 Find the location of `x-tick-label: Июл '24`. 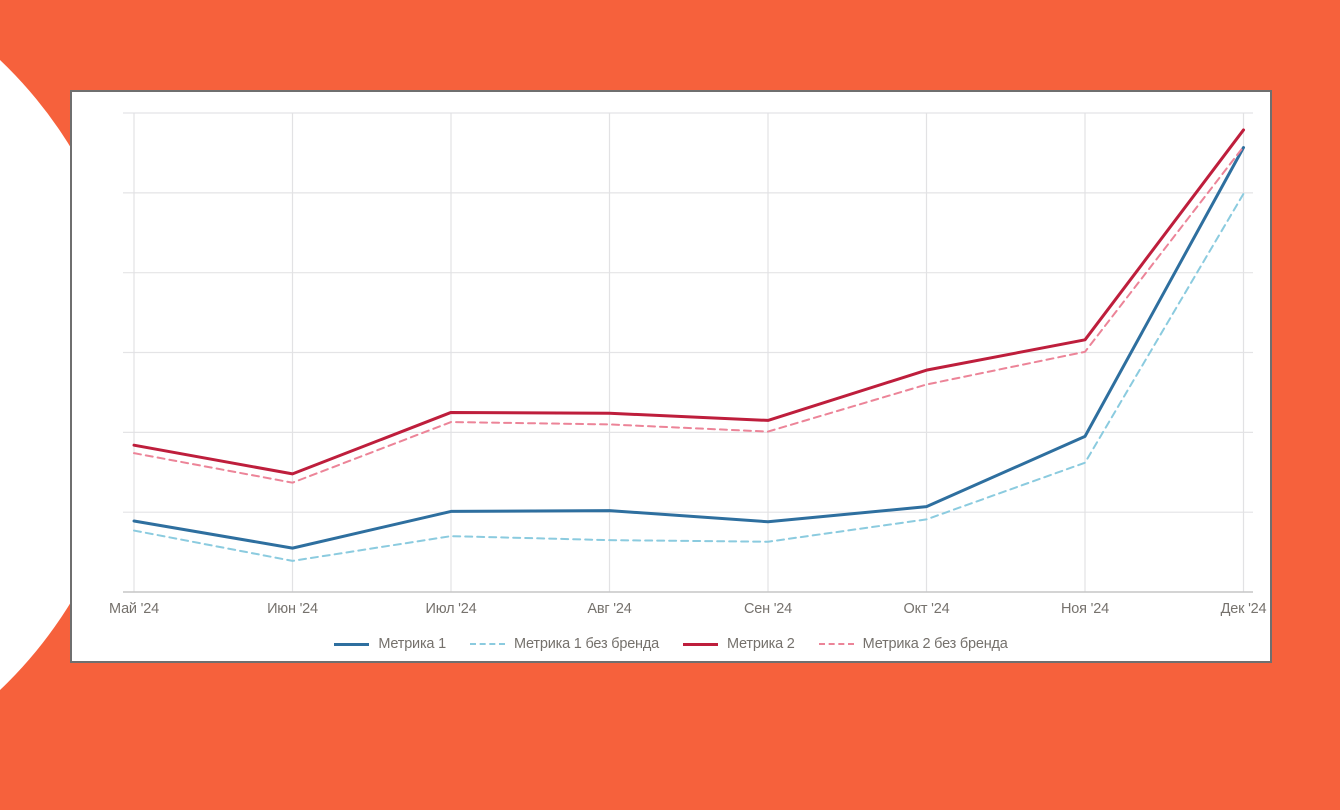

x-tick-label: Июл '24 is located at coordinates (451, 609).